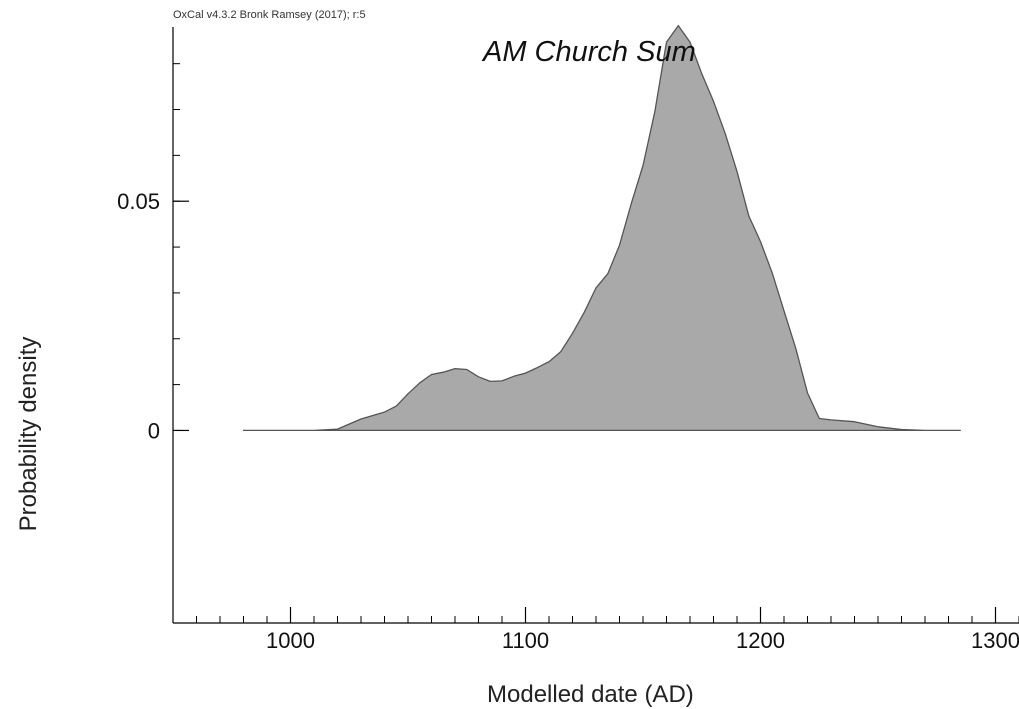  I want to click on x-minor-ticks, so click(607, 619).